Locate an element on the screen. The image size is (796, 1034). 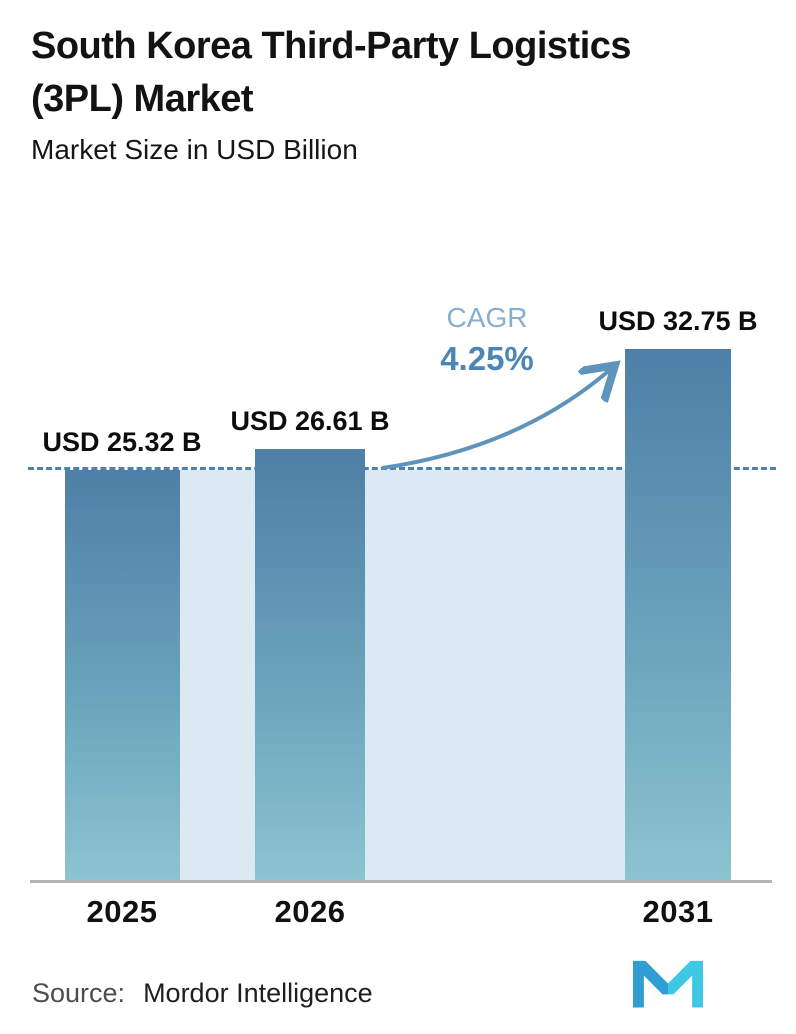
x-axis-label-2031: 2031 is located at coordinates (678, 911).